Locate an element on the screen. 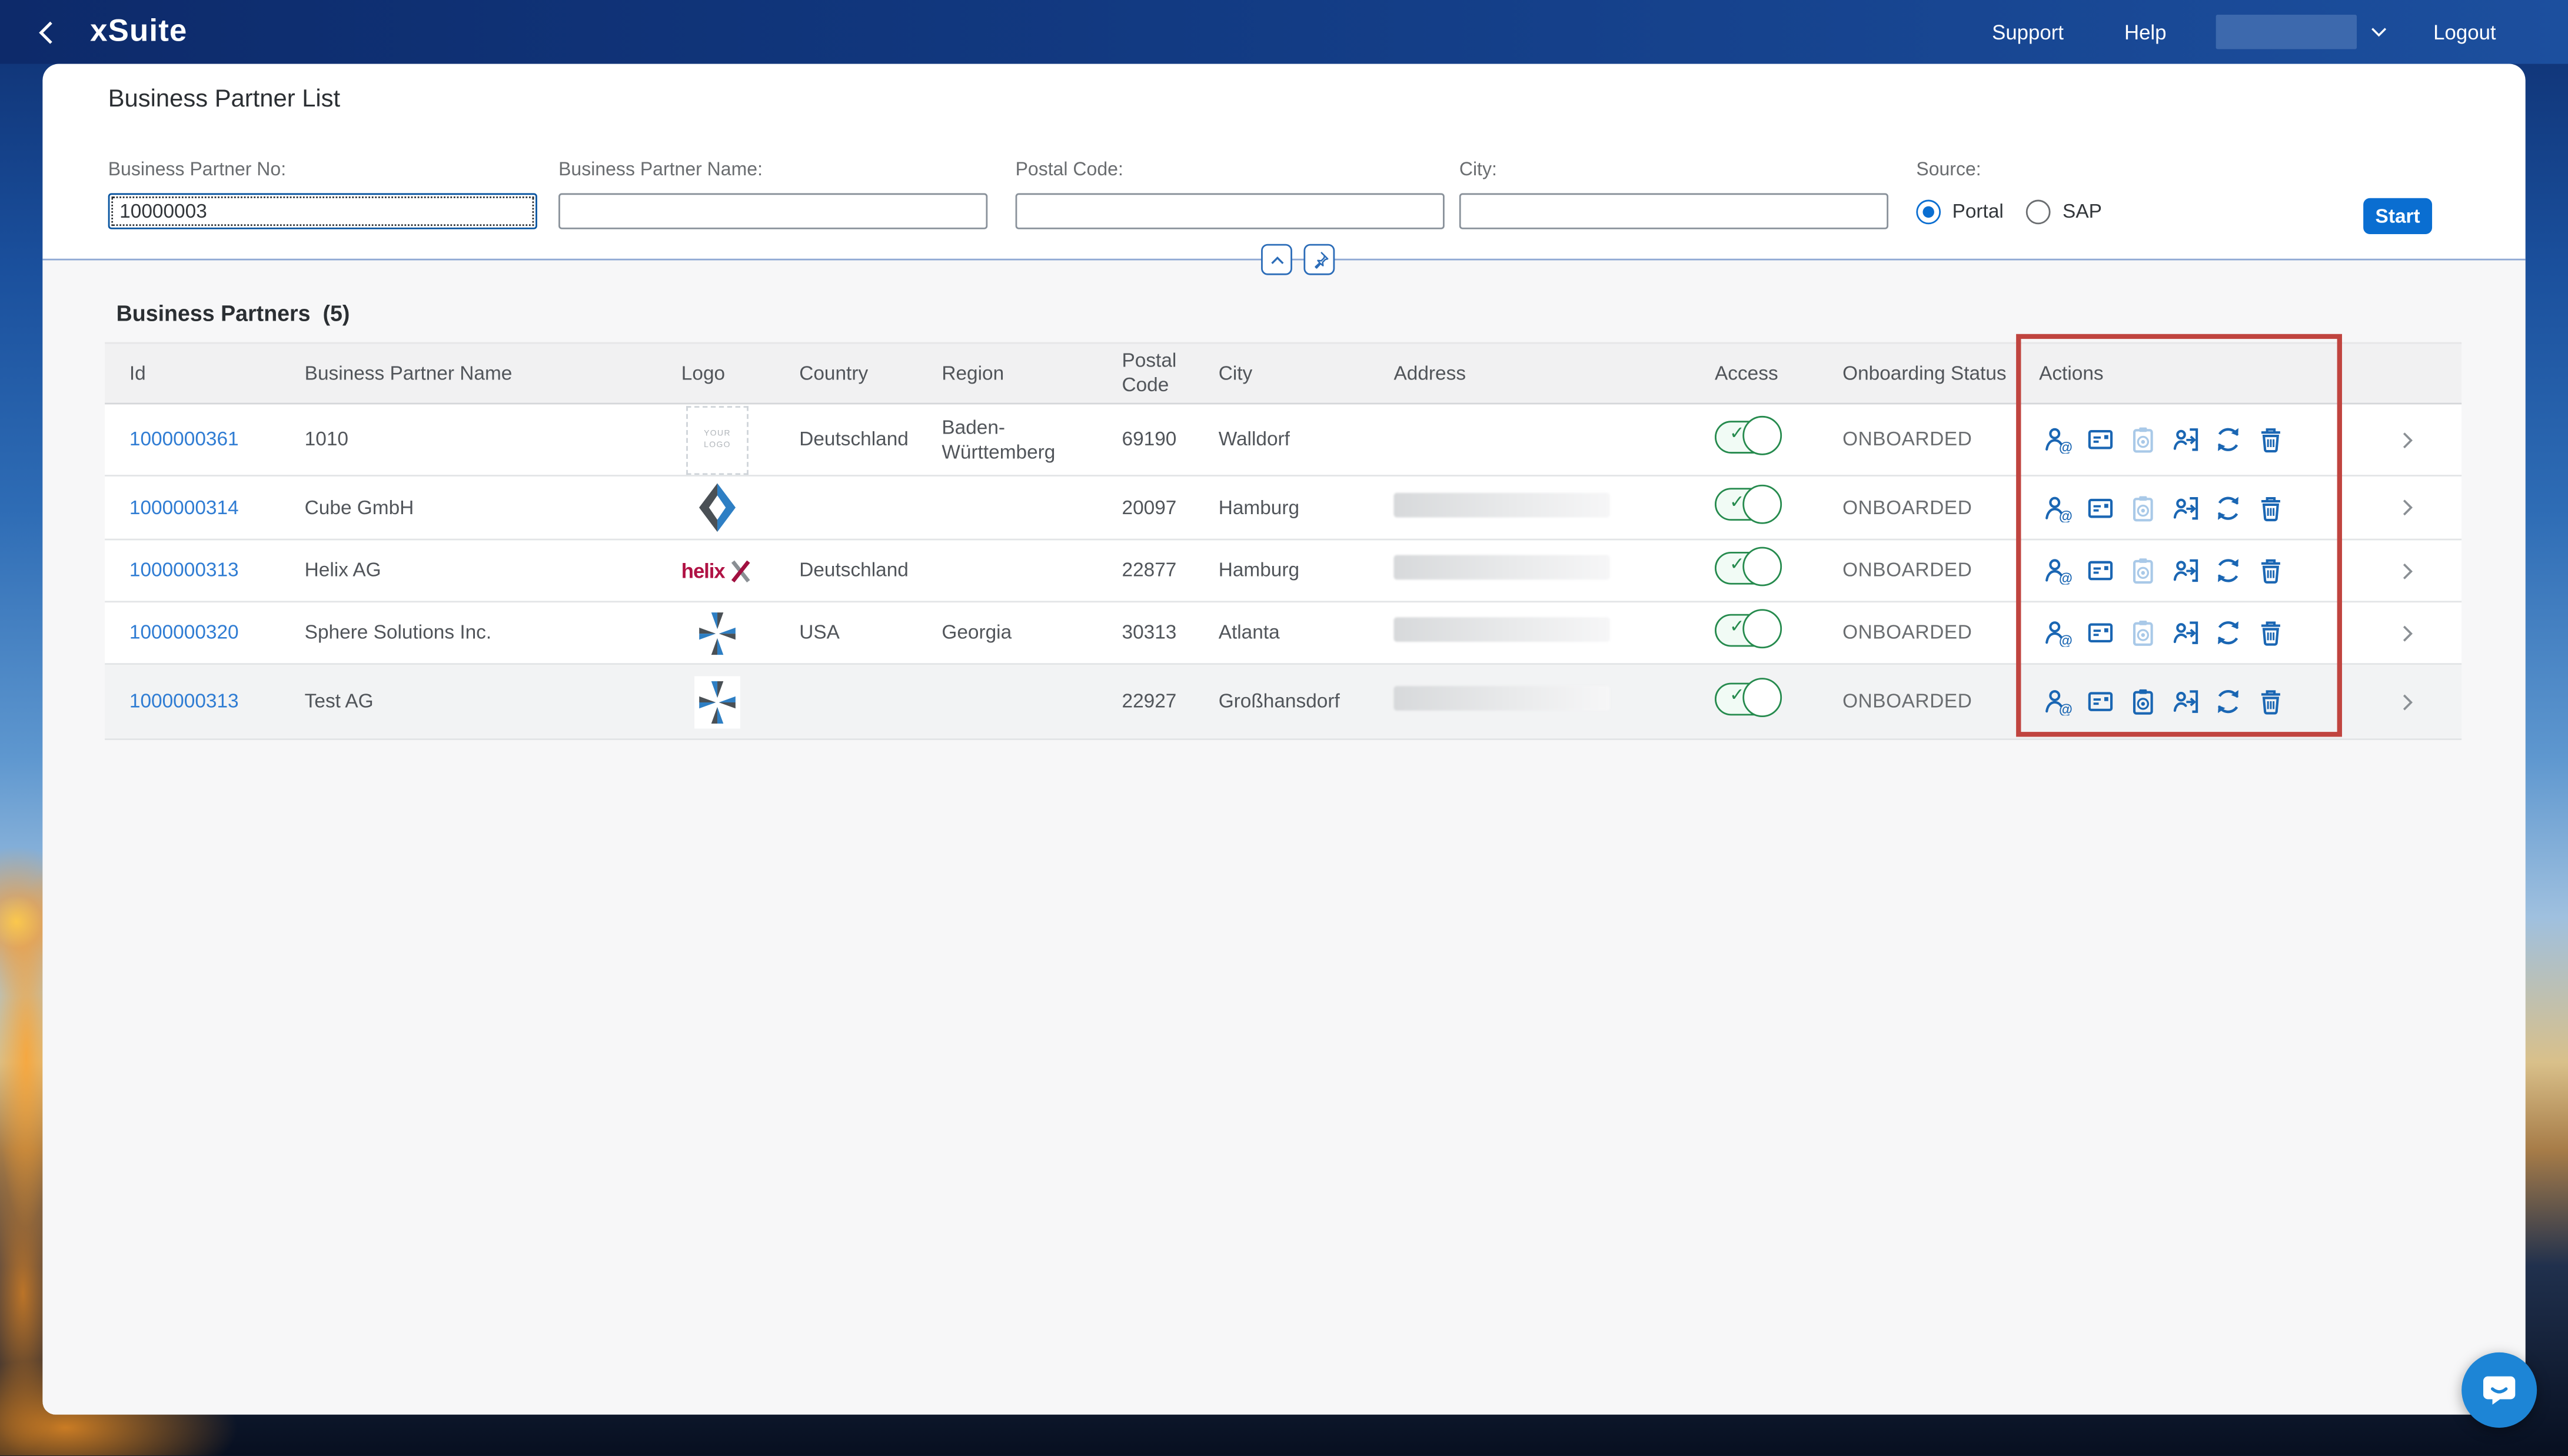  bp-country-cell: Deutschland is located at coordinates (854, 570).